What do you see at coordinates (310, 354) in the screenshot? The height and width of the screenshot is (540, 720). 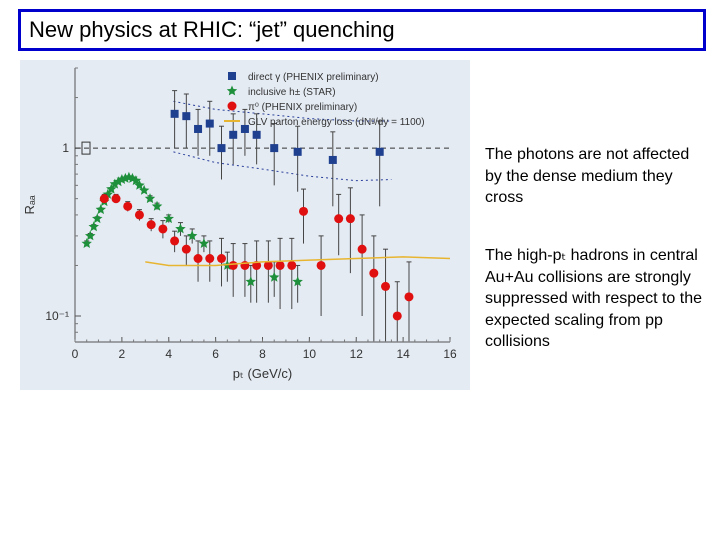 I see `x-tick-label: 10` at bounding box center [310, 354].